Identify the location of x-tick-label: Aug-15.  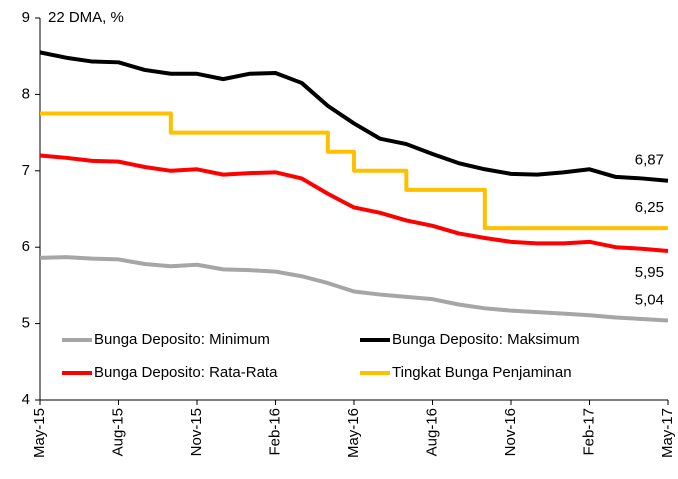
(117, 432).